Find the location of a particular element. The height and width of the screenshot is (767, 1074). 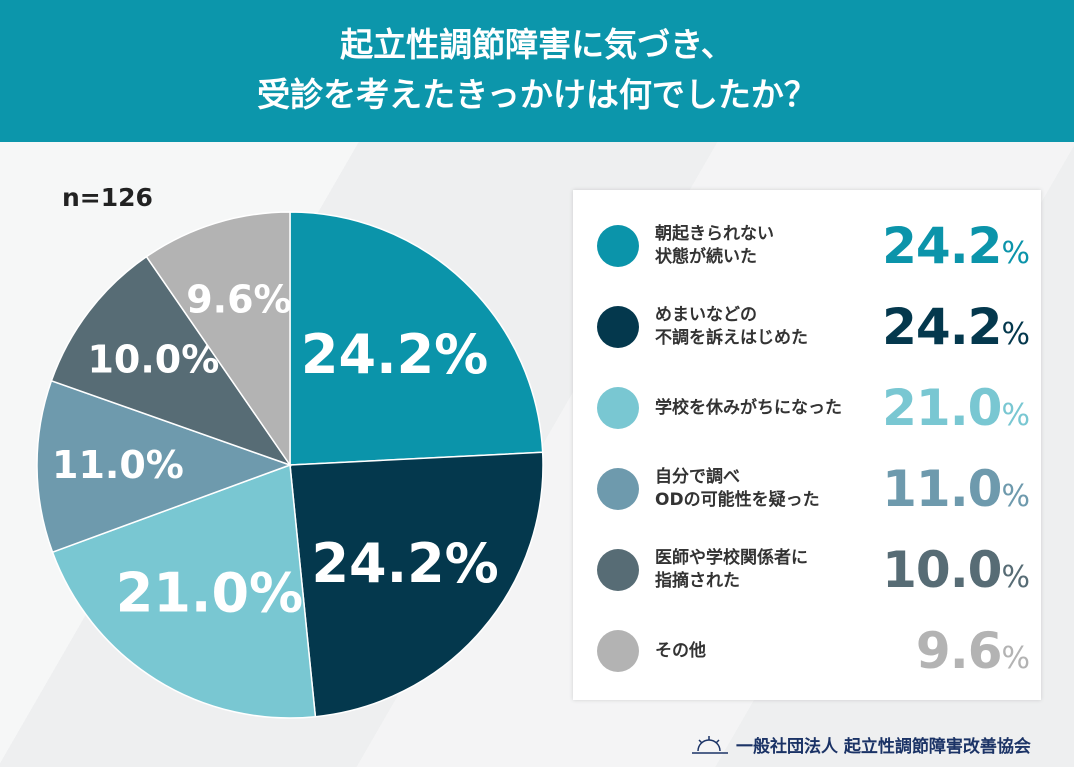

slice-label-3: 11.0% is located at coordinates (118, 465).